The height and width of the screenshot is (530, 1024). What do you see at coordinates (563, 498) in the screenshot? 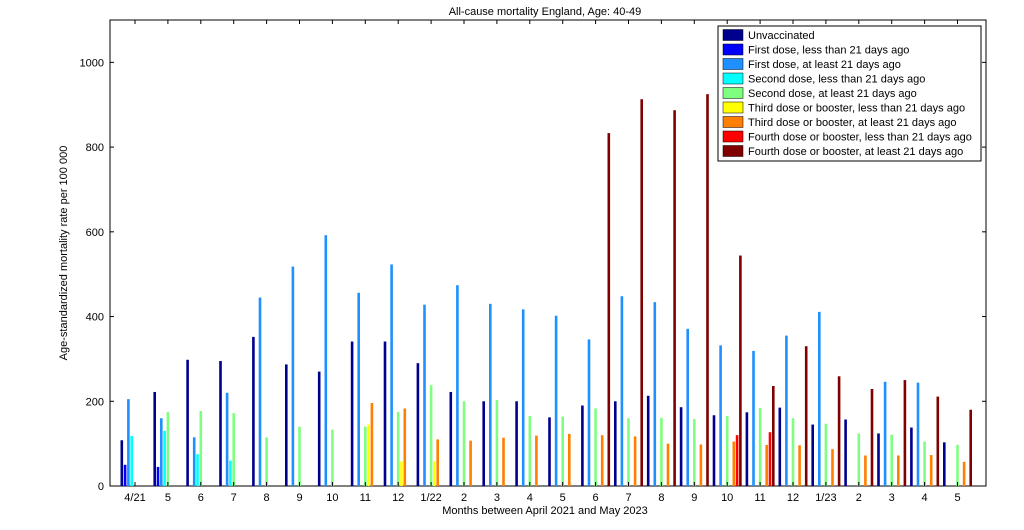
I see `x-tick-label: 5` at bounding box center [563, 498].